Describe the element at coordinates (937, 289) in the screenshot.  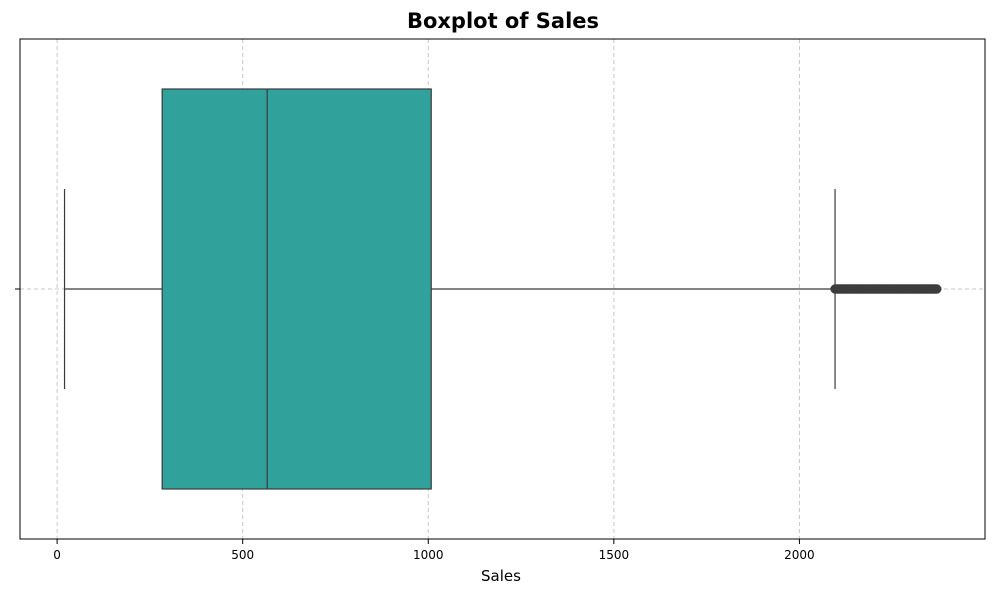
I see `outlier-point` at that location.